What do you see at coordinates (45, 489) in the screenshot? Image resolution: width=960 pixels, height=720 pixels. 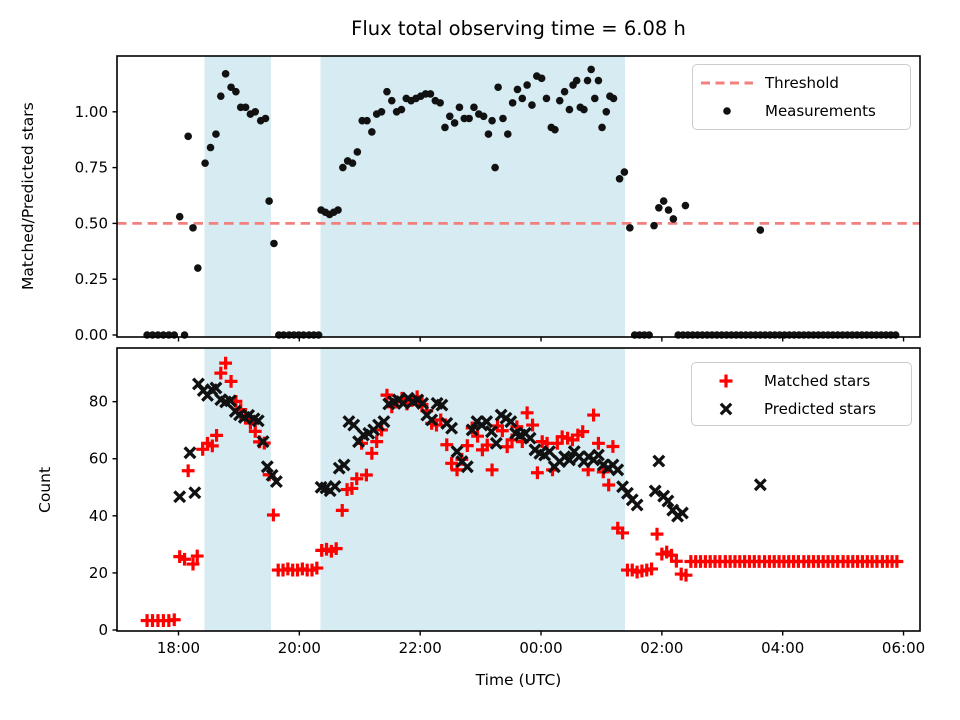 I see `bottom-y-axis-label: Count` at bounding box center [45, 489].